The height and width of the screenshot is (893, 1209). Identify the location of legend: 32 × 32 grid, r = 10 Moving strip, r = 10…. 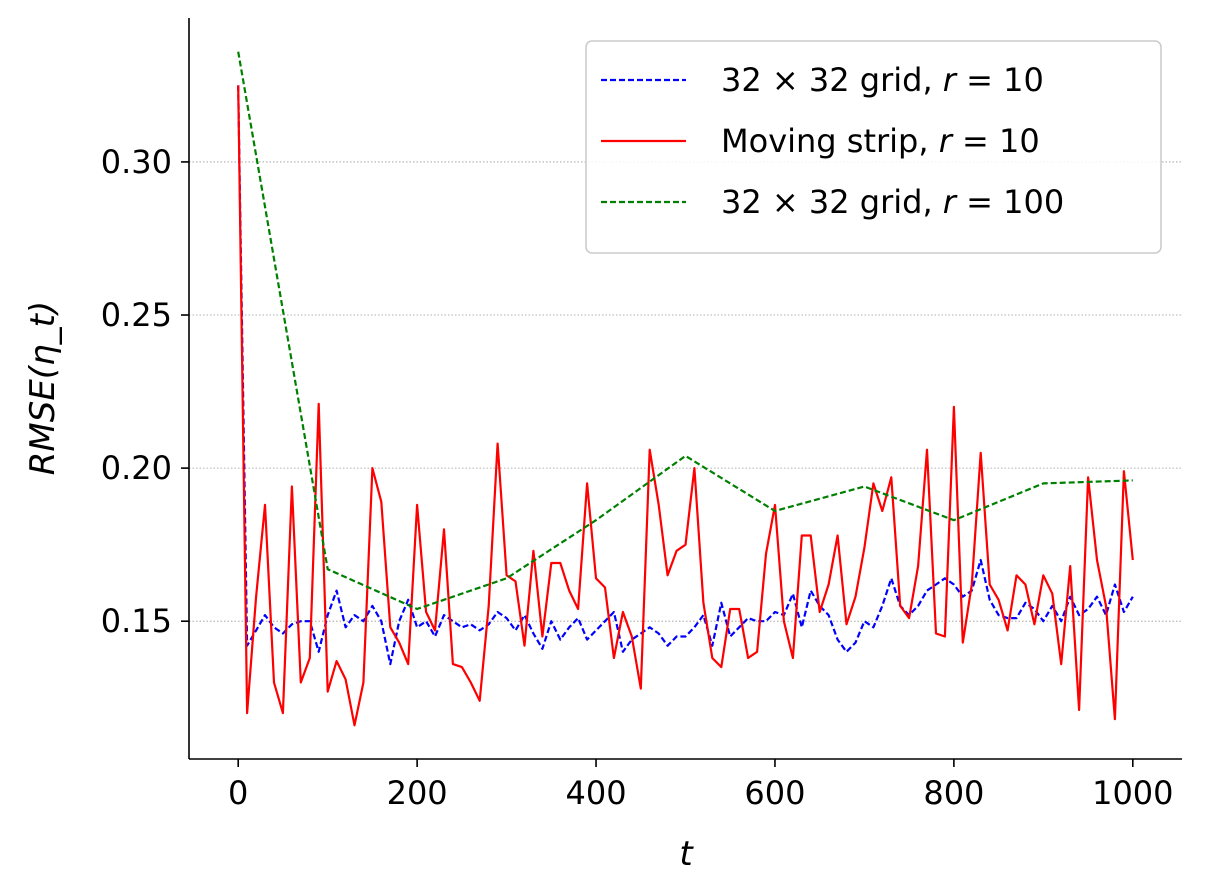
(873, 147).